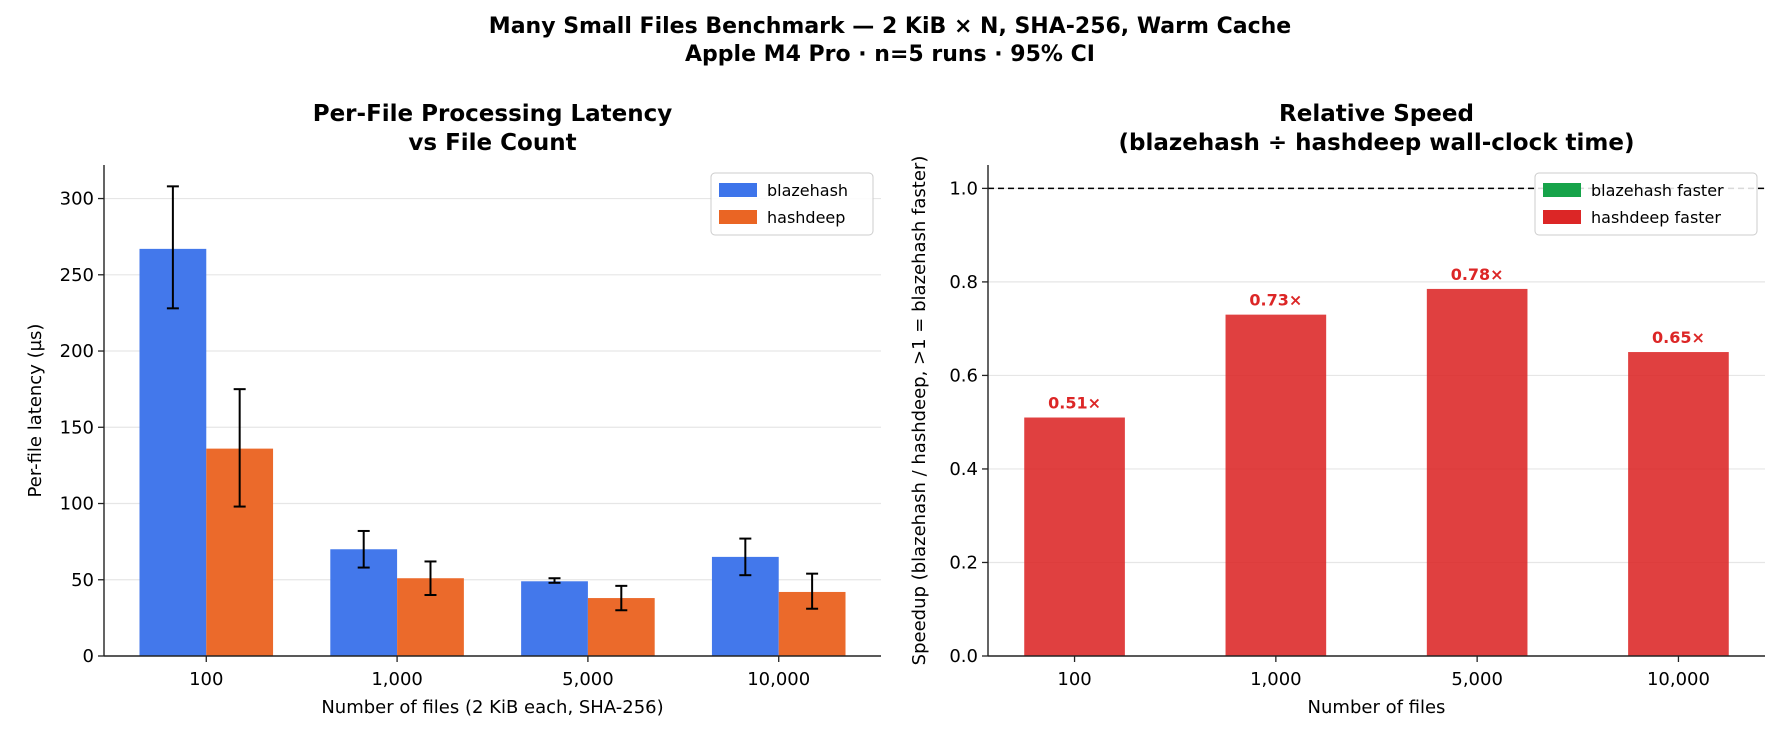 Image resolution: width=1780 pixels, height=740 pixels. Describe the element at coordinates (1377, 143) in the screenshot. I see `chart-title: (blazehash ÷ hashdeep wall-clock time)` at that location.